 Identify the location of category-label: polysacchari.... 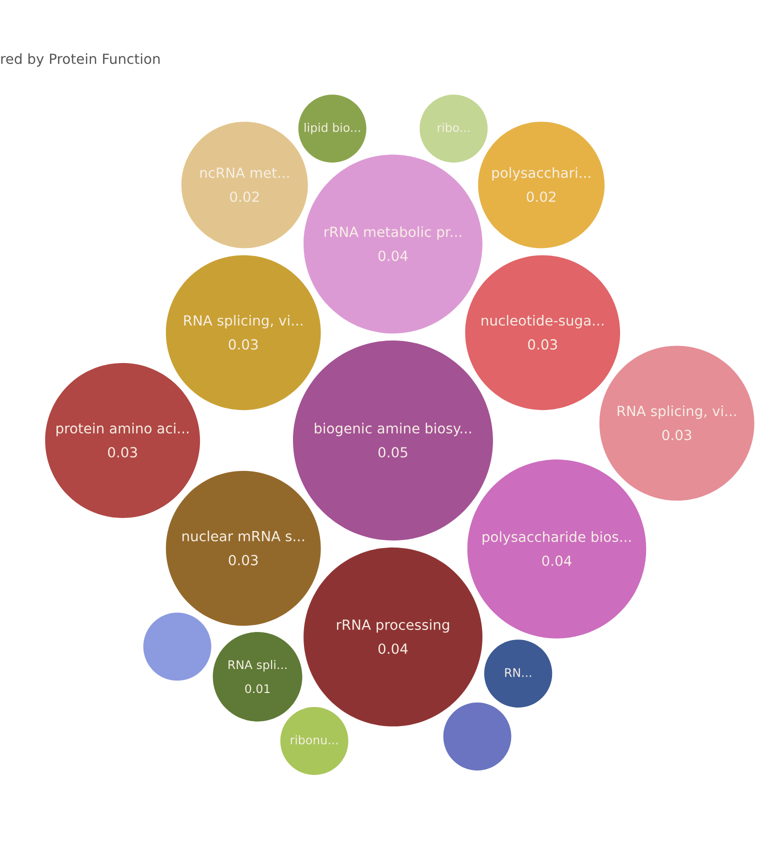
(541, 174).